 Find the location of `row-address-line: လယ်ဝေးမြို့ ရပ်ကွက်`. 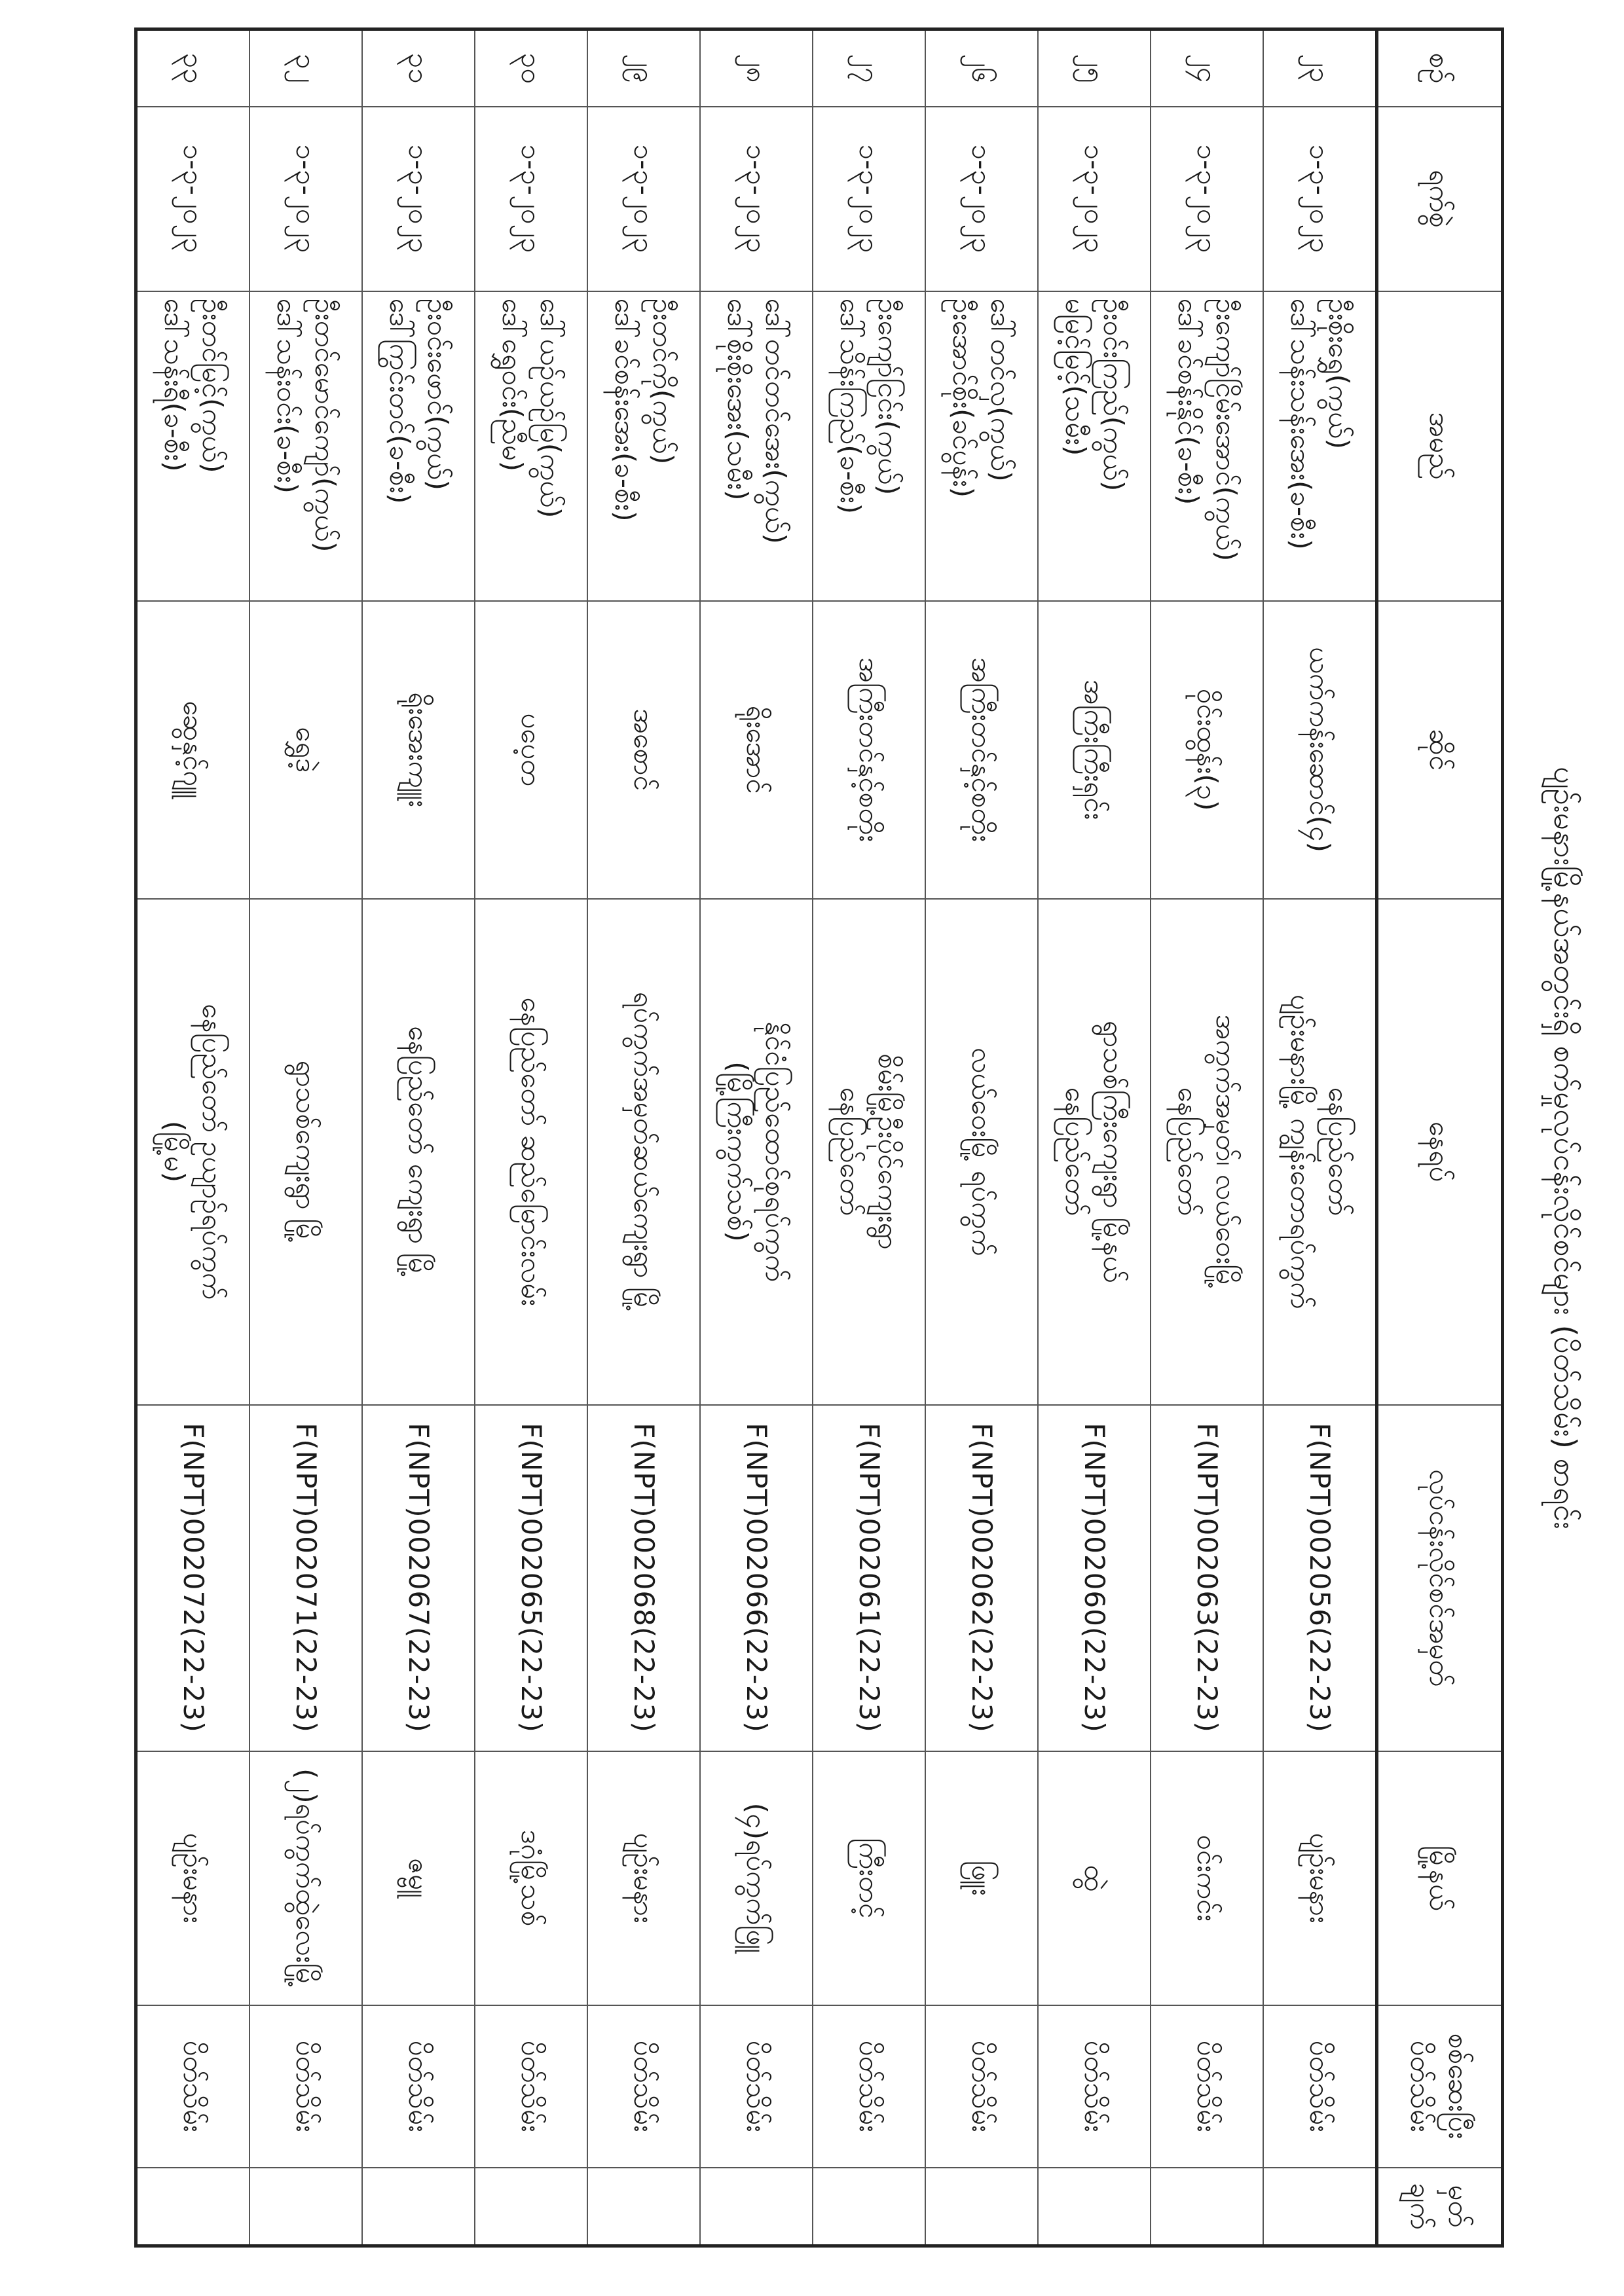

row-address-line: လယ်ဝေးမြို့ ရပ်ကွက် is located at coordinates (982, 1151).